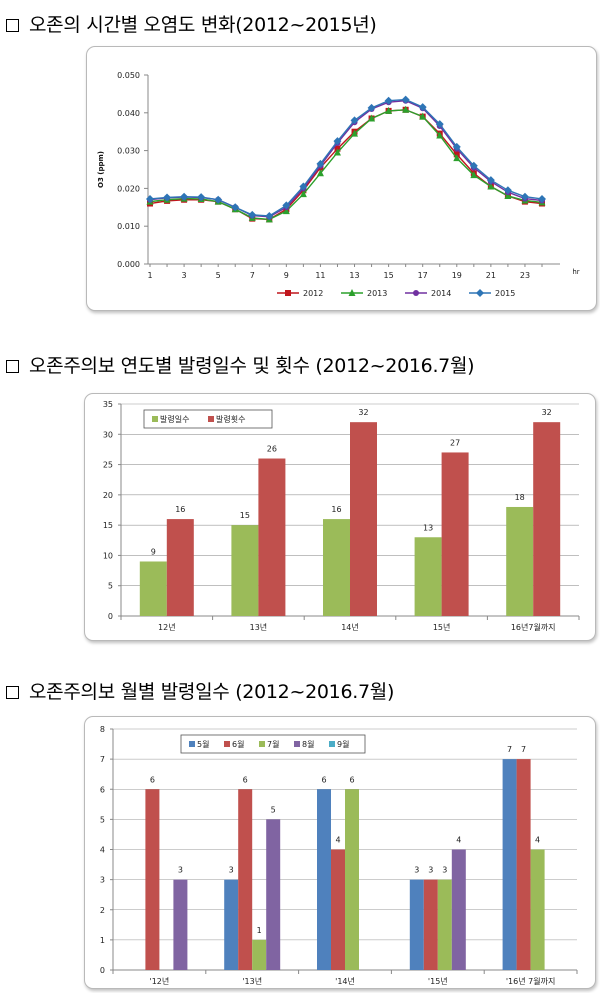 This screenshot has height=993, width=600. I want to click on data-label: 26, so click(272, 449).